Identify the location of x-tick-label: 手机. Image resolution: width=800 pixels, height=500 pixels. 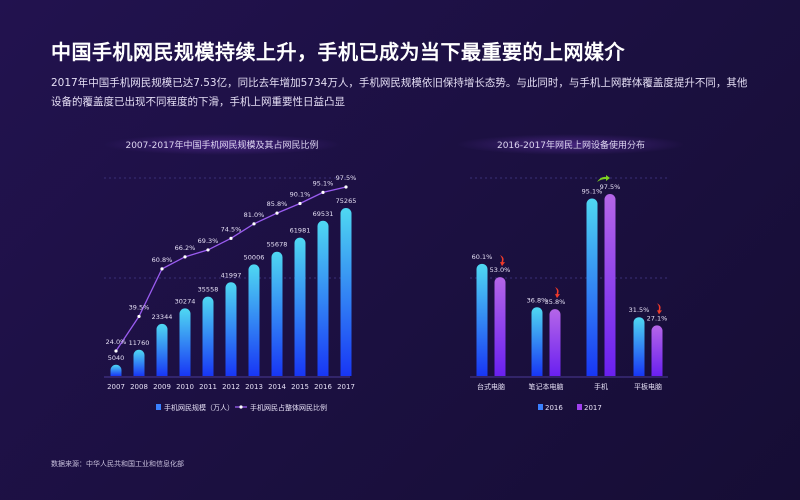
(601, 386).